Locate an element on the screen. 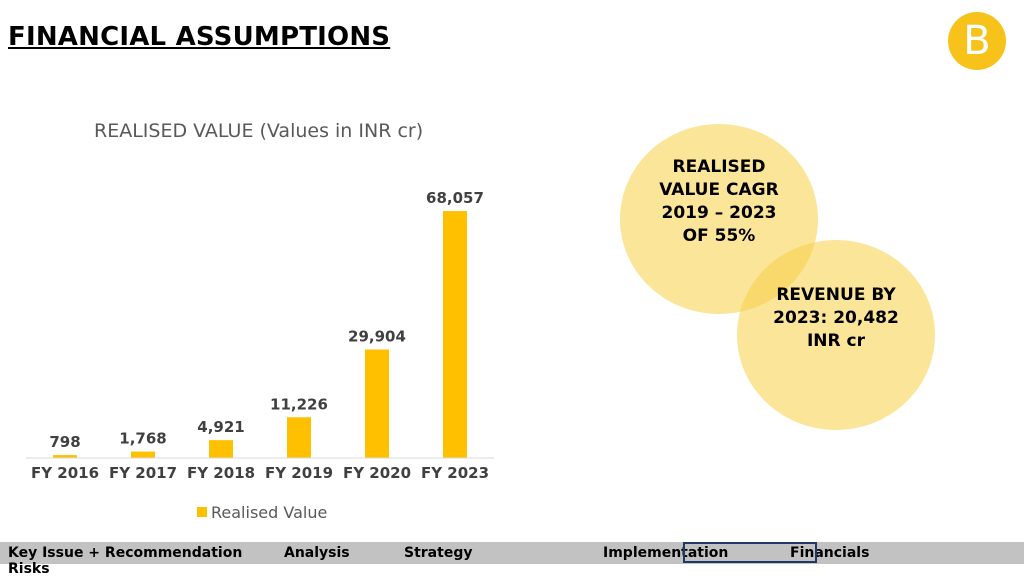 The height and width of the screenshot is (577, 1024). cagr-bubble-text: REALISED VALUE CAGR 2019 – 2023 OF 55% is located at coordinates (719, 201).